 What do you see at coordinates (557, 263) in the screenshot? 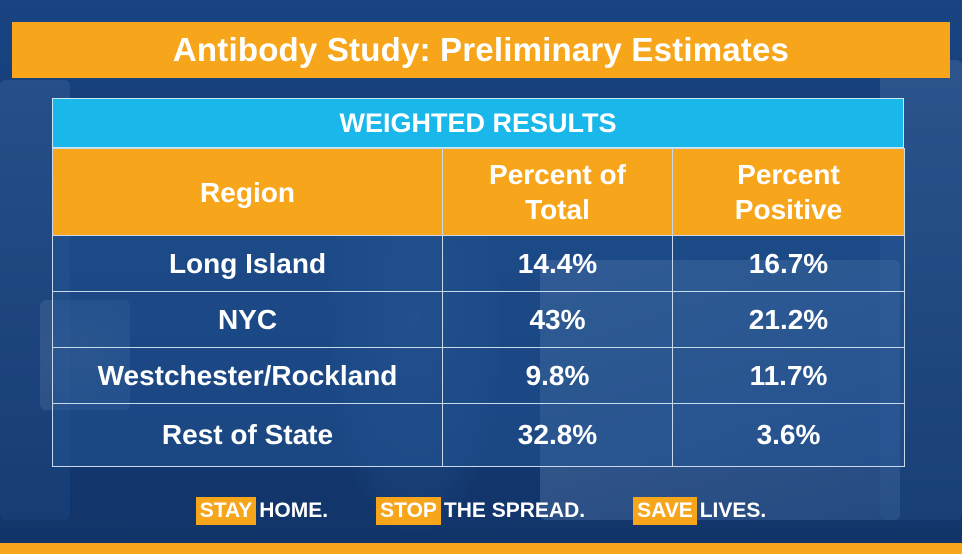
I see `cell-percent-of-total: 14.4%` at bounding box center [557, 263].